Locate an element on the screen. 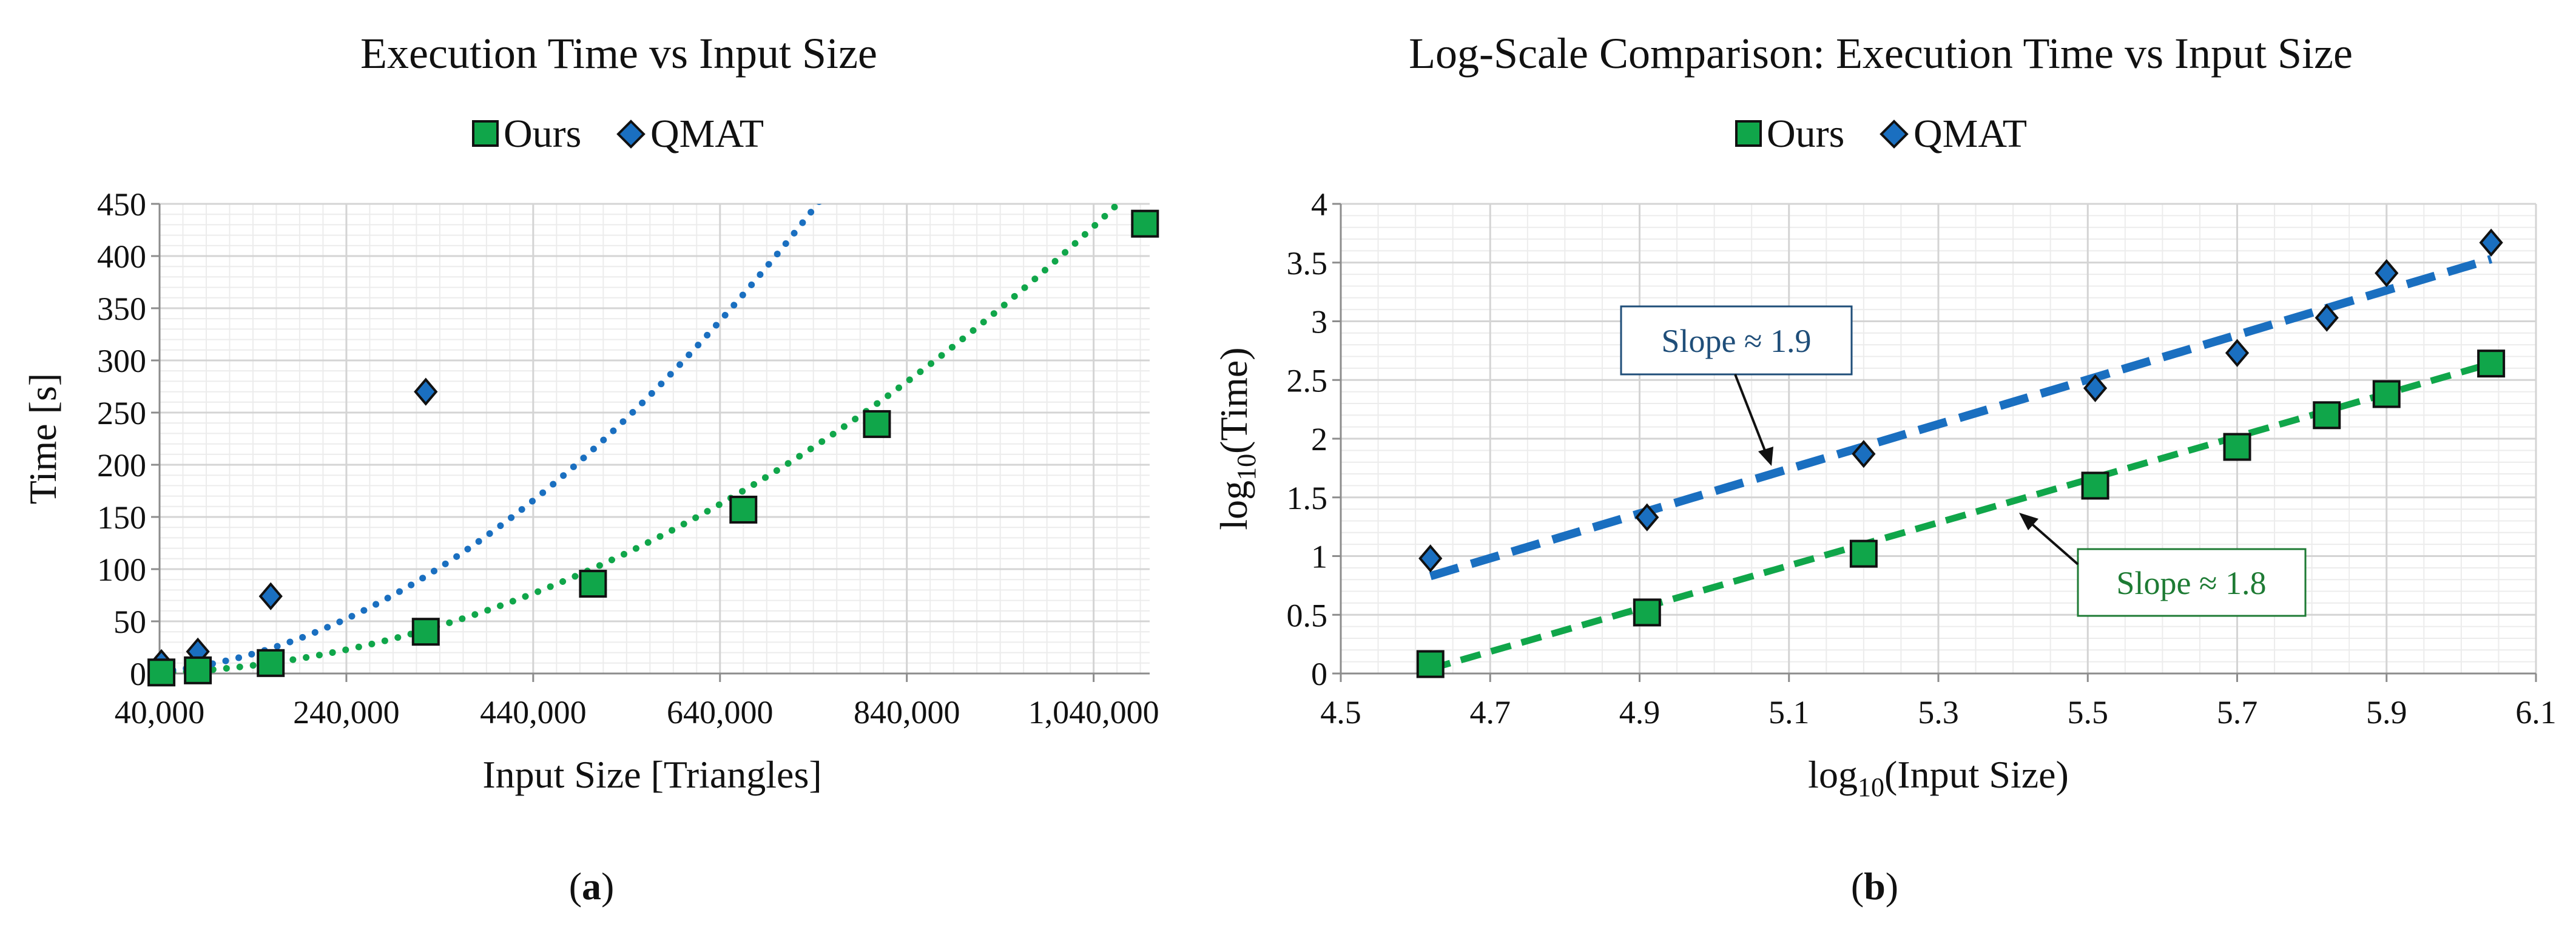 The image size is (2576, 935). a-y-tick-label: 50 is located at coordinates (129, 622).